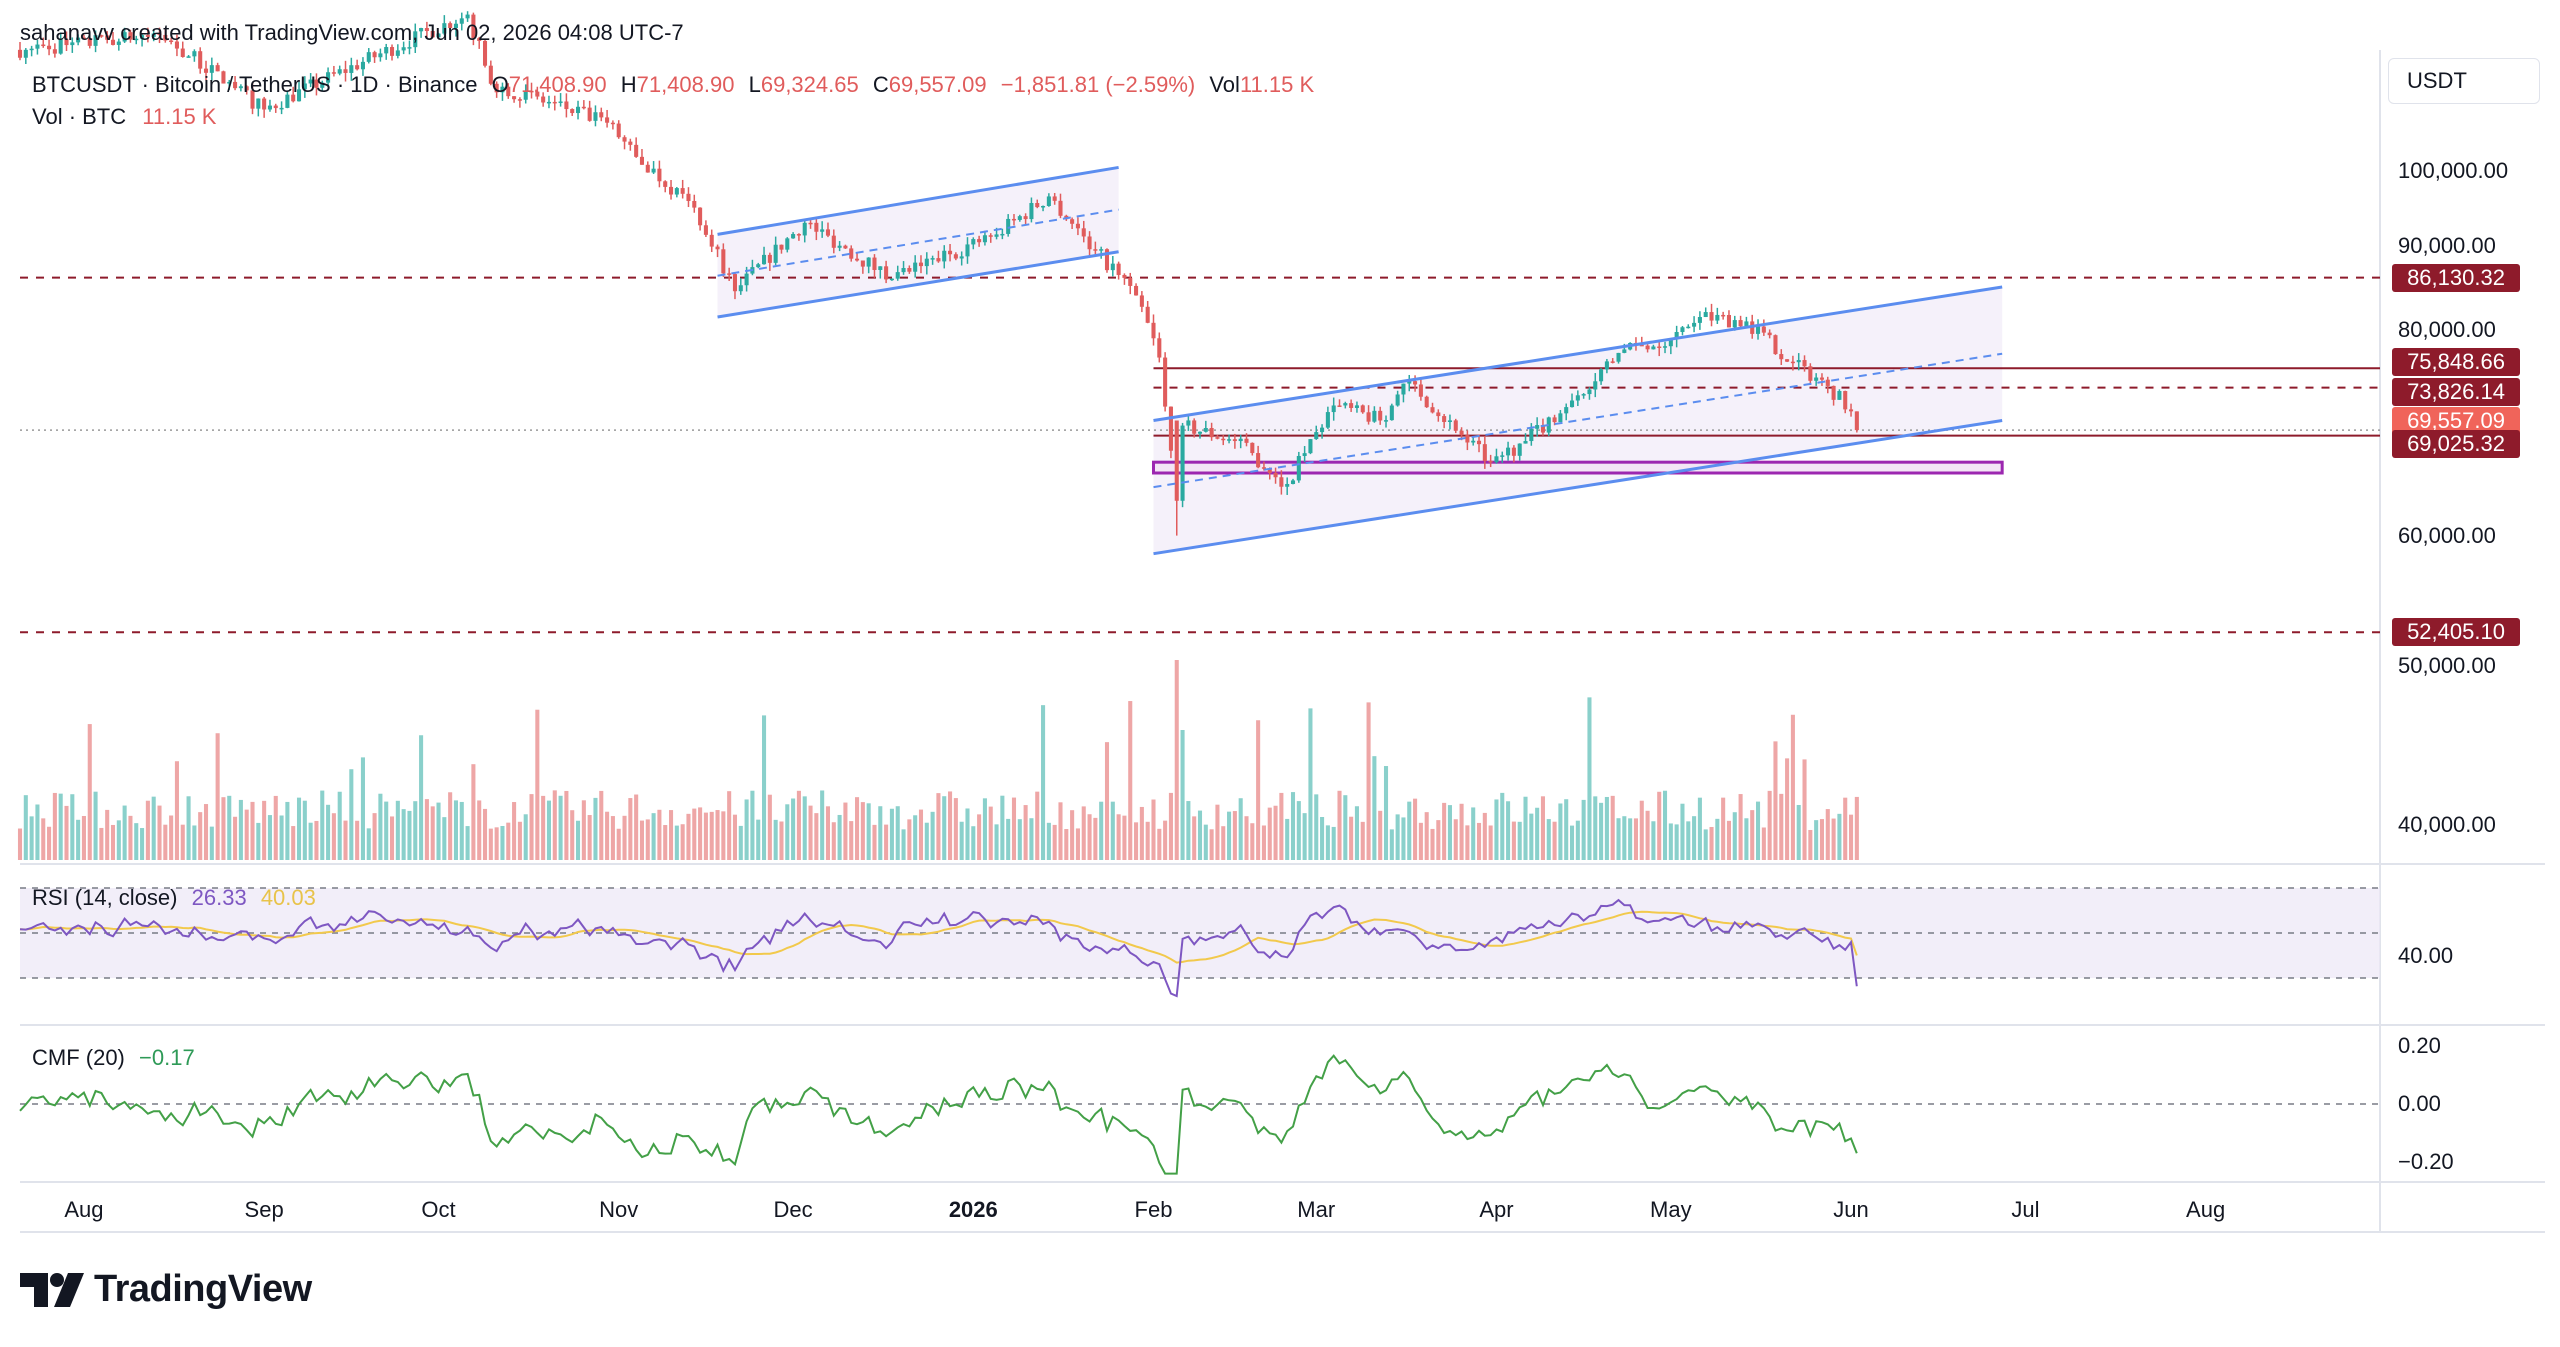 The height and width of the screenshot is (1347, 2560). I want to click on close-label: C, so click(880, 84).